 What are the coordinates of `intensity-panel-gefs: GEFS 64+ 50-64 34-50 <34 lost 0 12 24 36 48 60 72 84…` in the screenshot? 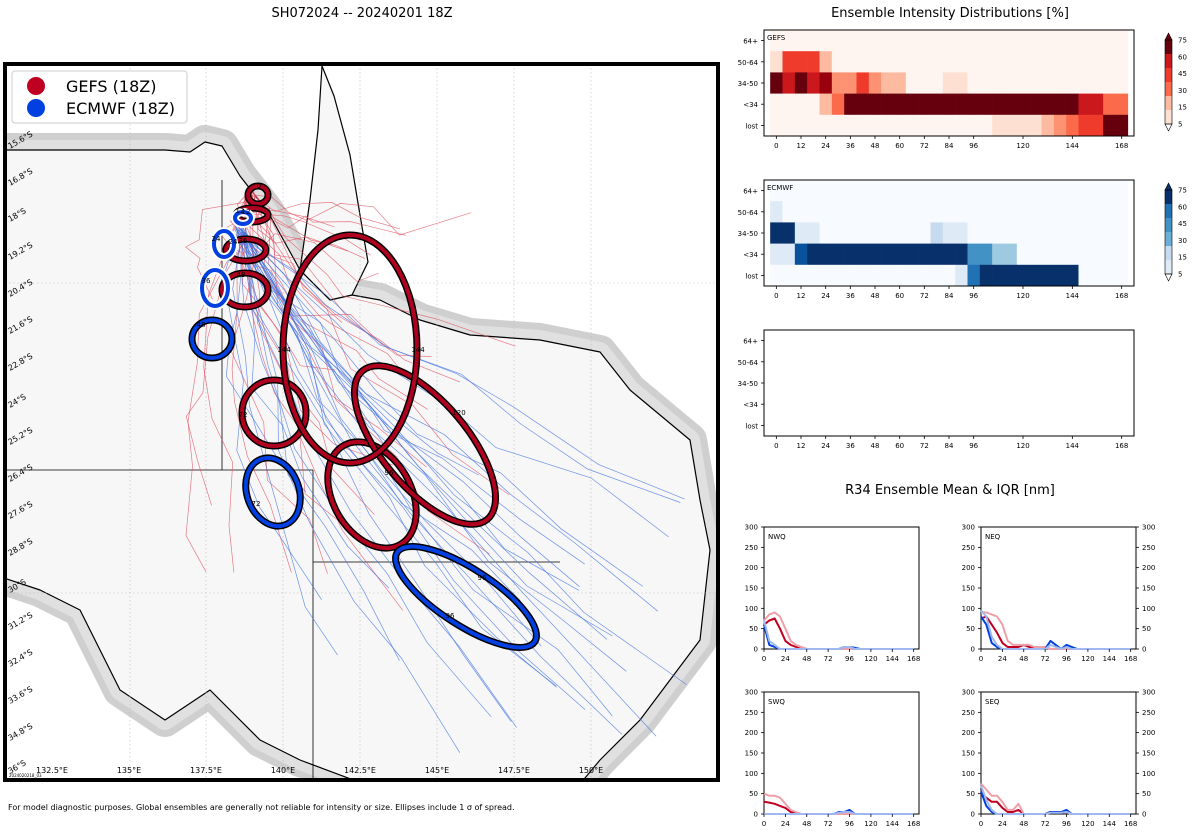 It's located at (936, 89).